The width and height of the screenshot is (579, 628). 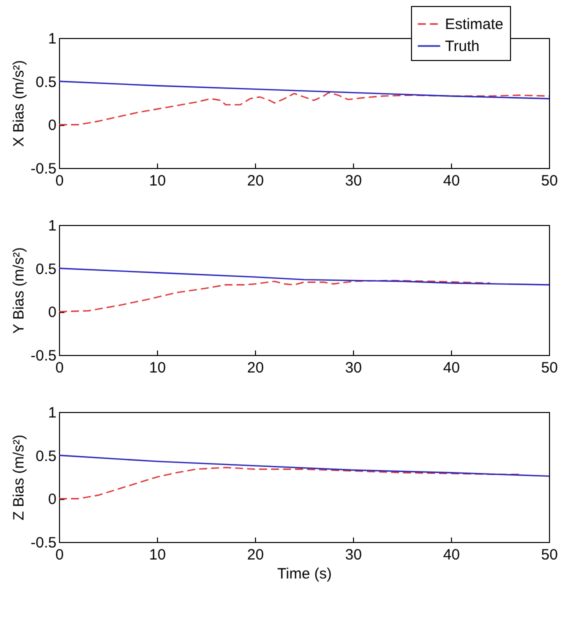 What do you see at coordinates (19, 290) in the screenshot?
I see `y-axis-title: Y Bias (m/s²)` at bounding box center [19, 290].